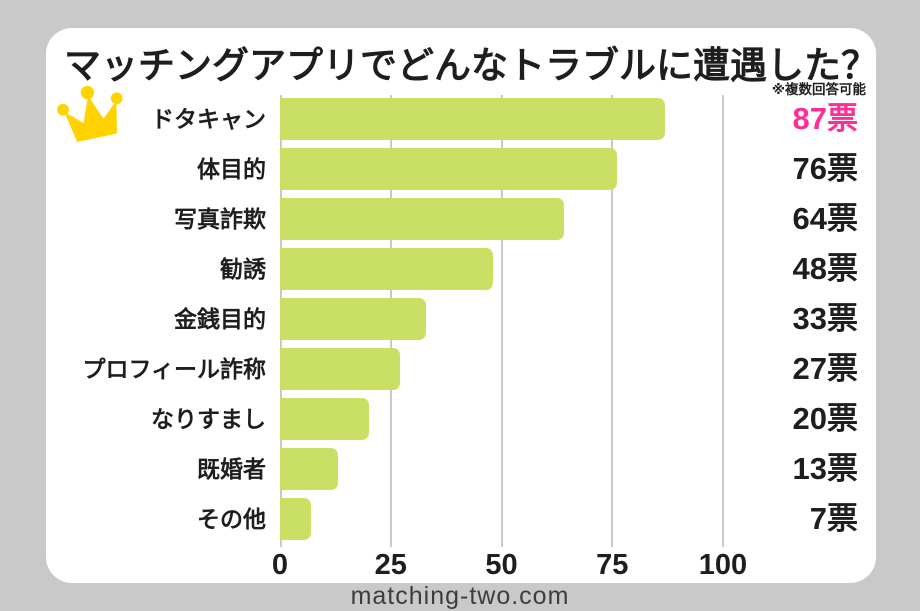 This screenshot has width=920, height=611. I want to click on value-label: 27票, so click(825, 368).